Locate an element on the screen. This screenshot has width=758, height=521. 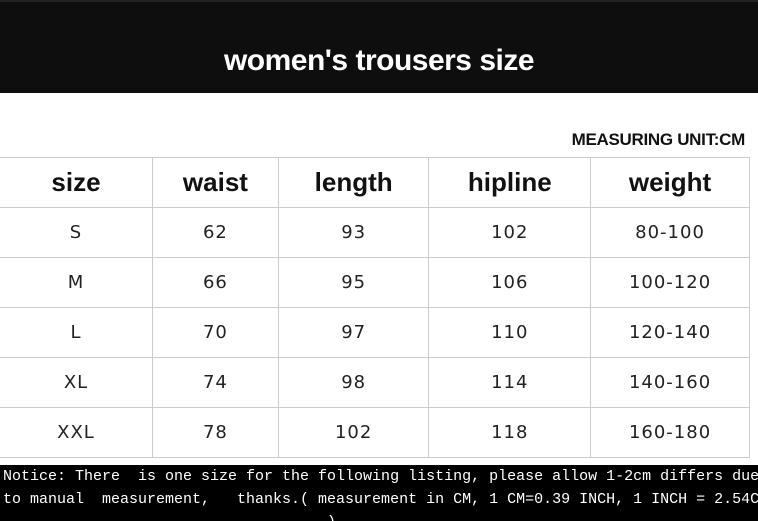
cell-waist: 70 is located at coordinates (215, 332).